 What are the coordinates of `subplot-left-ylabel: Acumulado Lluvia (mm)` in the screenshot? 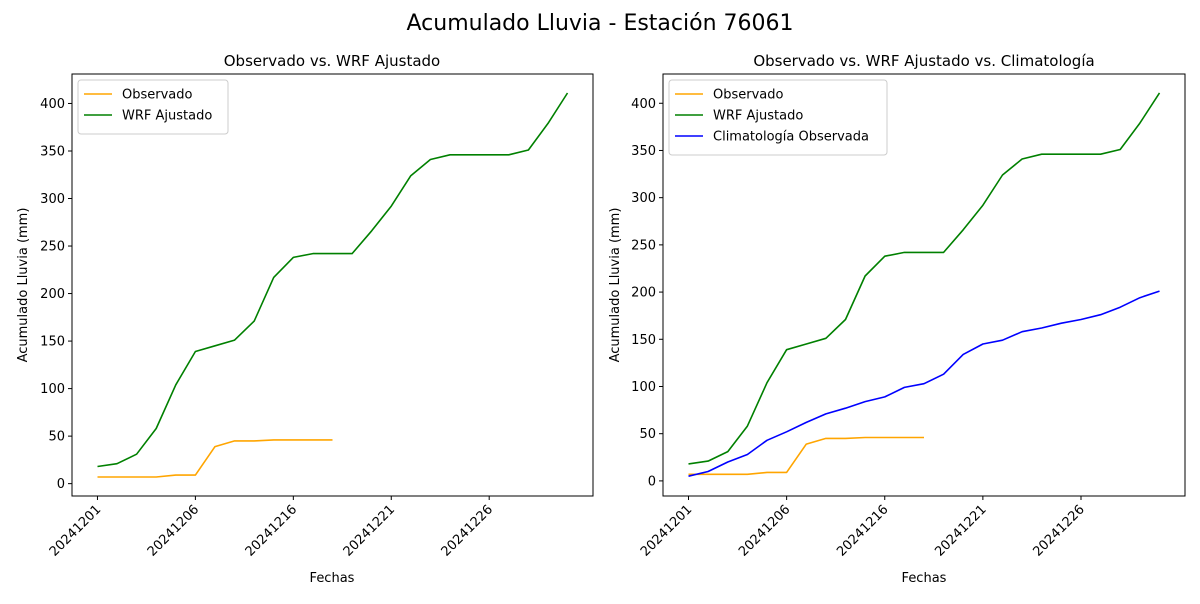 It's located at (23, 285).